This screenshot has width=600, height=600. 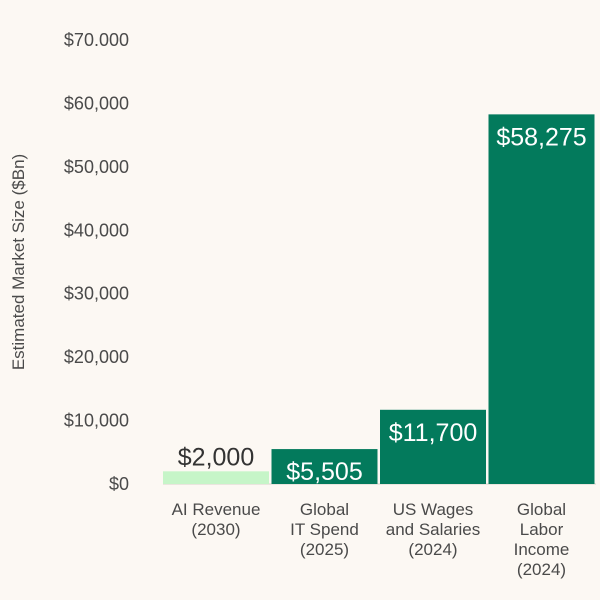 What do you see at coordinates (119, 484) in the screenshot?
I see `y-tick-label: $0` at bounding box center [119, 484].